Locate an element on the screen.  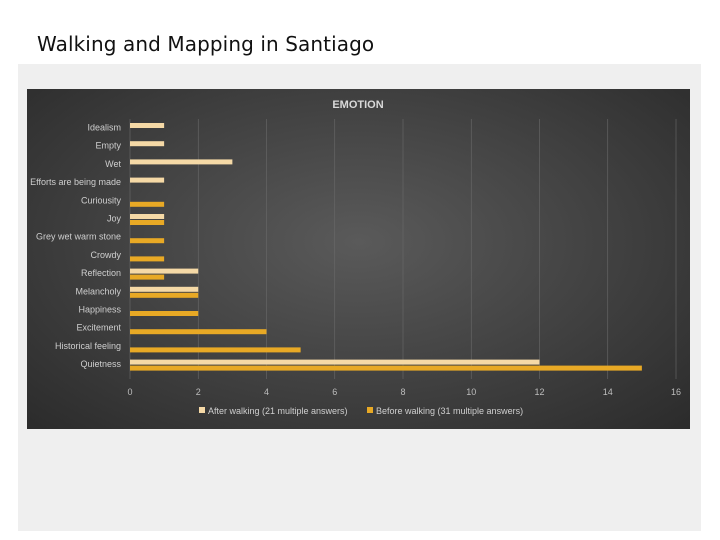
x-tick-label: 8 is located at coordinates (402, 392).